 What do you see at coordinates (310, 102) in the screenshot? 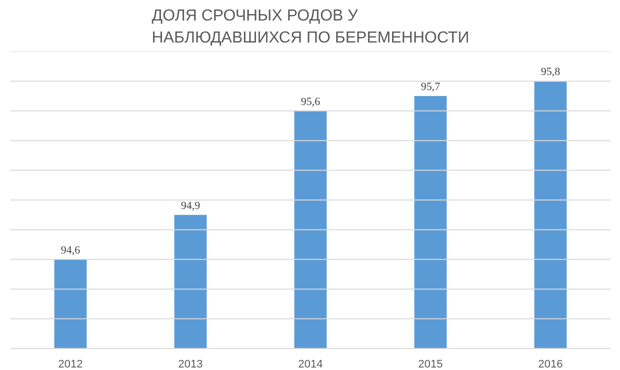
I see `data-label: 95,6` at bounding box center [310, 102].